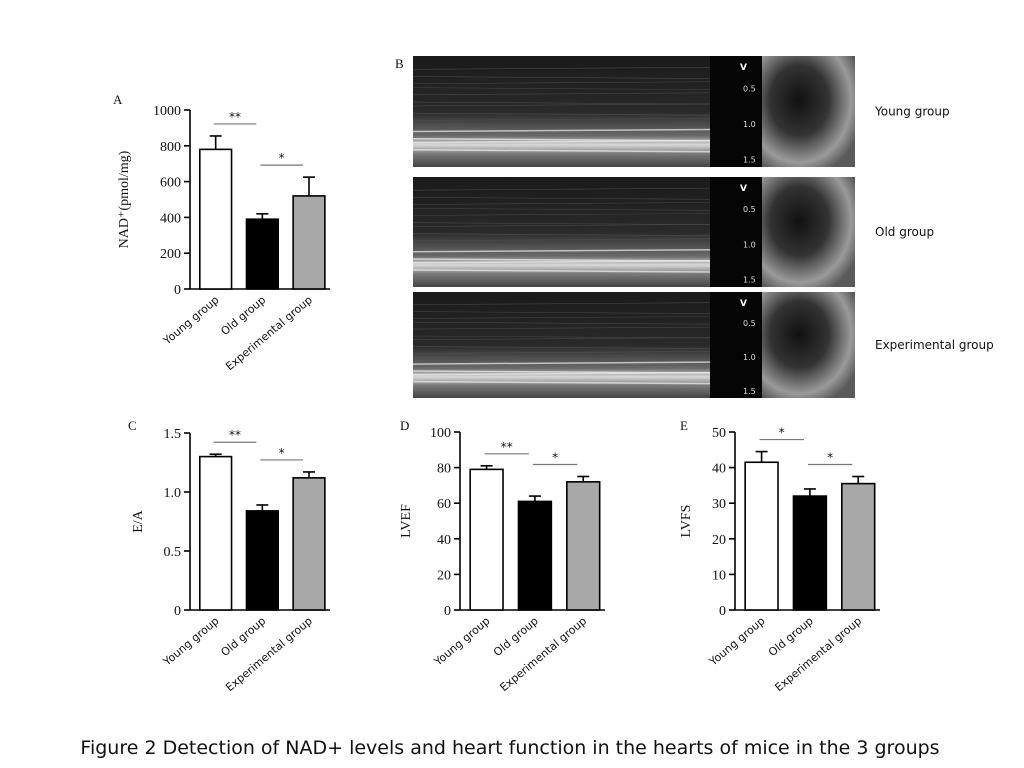  What do you see at coordinates (406, 521) in the screenshot?
I see `y-axis-label: LVEF` at bounding box center [406, 521].